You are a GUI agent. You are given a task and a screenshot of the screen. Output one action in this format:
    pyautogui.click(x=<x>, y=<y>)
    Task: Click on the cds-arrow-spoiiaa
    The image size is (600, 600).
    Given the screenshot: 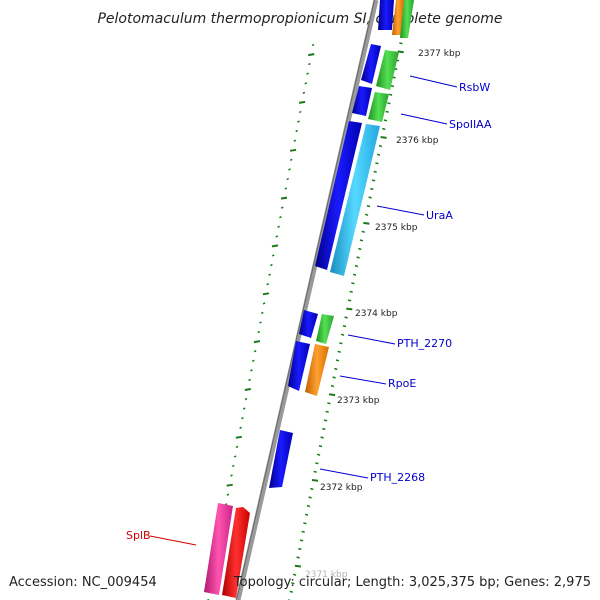 What is the action you would take?
    pyautogui.click(x=362, y=101)
    